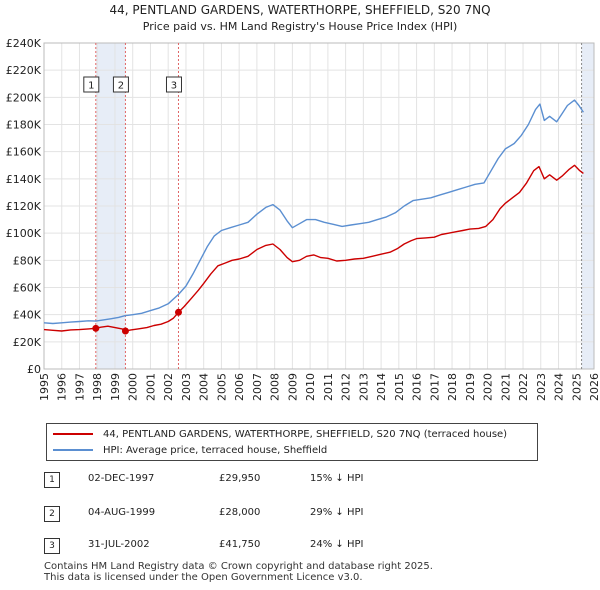 Image resolution: width=600 pixels, height=590 pixels. I want to click on x-tick-label: 2008, so click(275, 387).